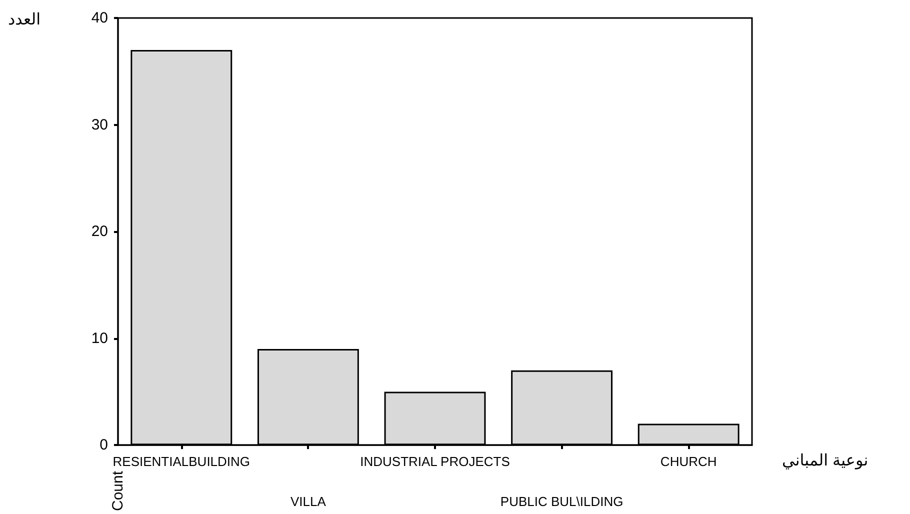 This screenshot has height=514, width=910. I want to click on x-tick-label: RESIENTIALBUILDING, so click(181, 462).